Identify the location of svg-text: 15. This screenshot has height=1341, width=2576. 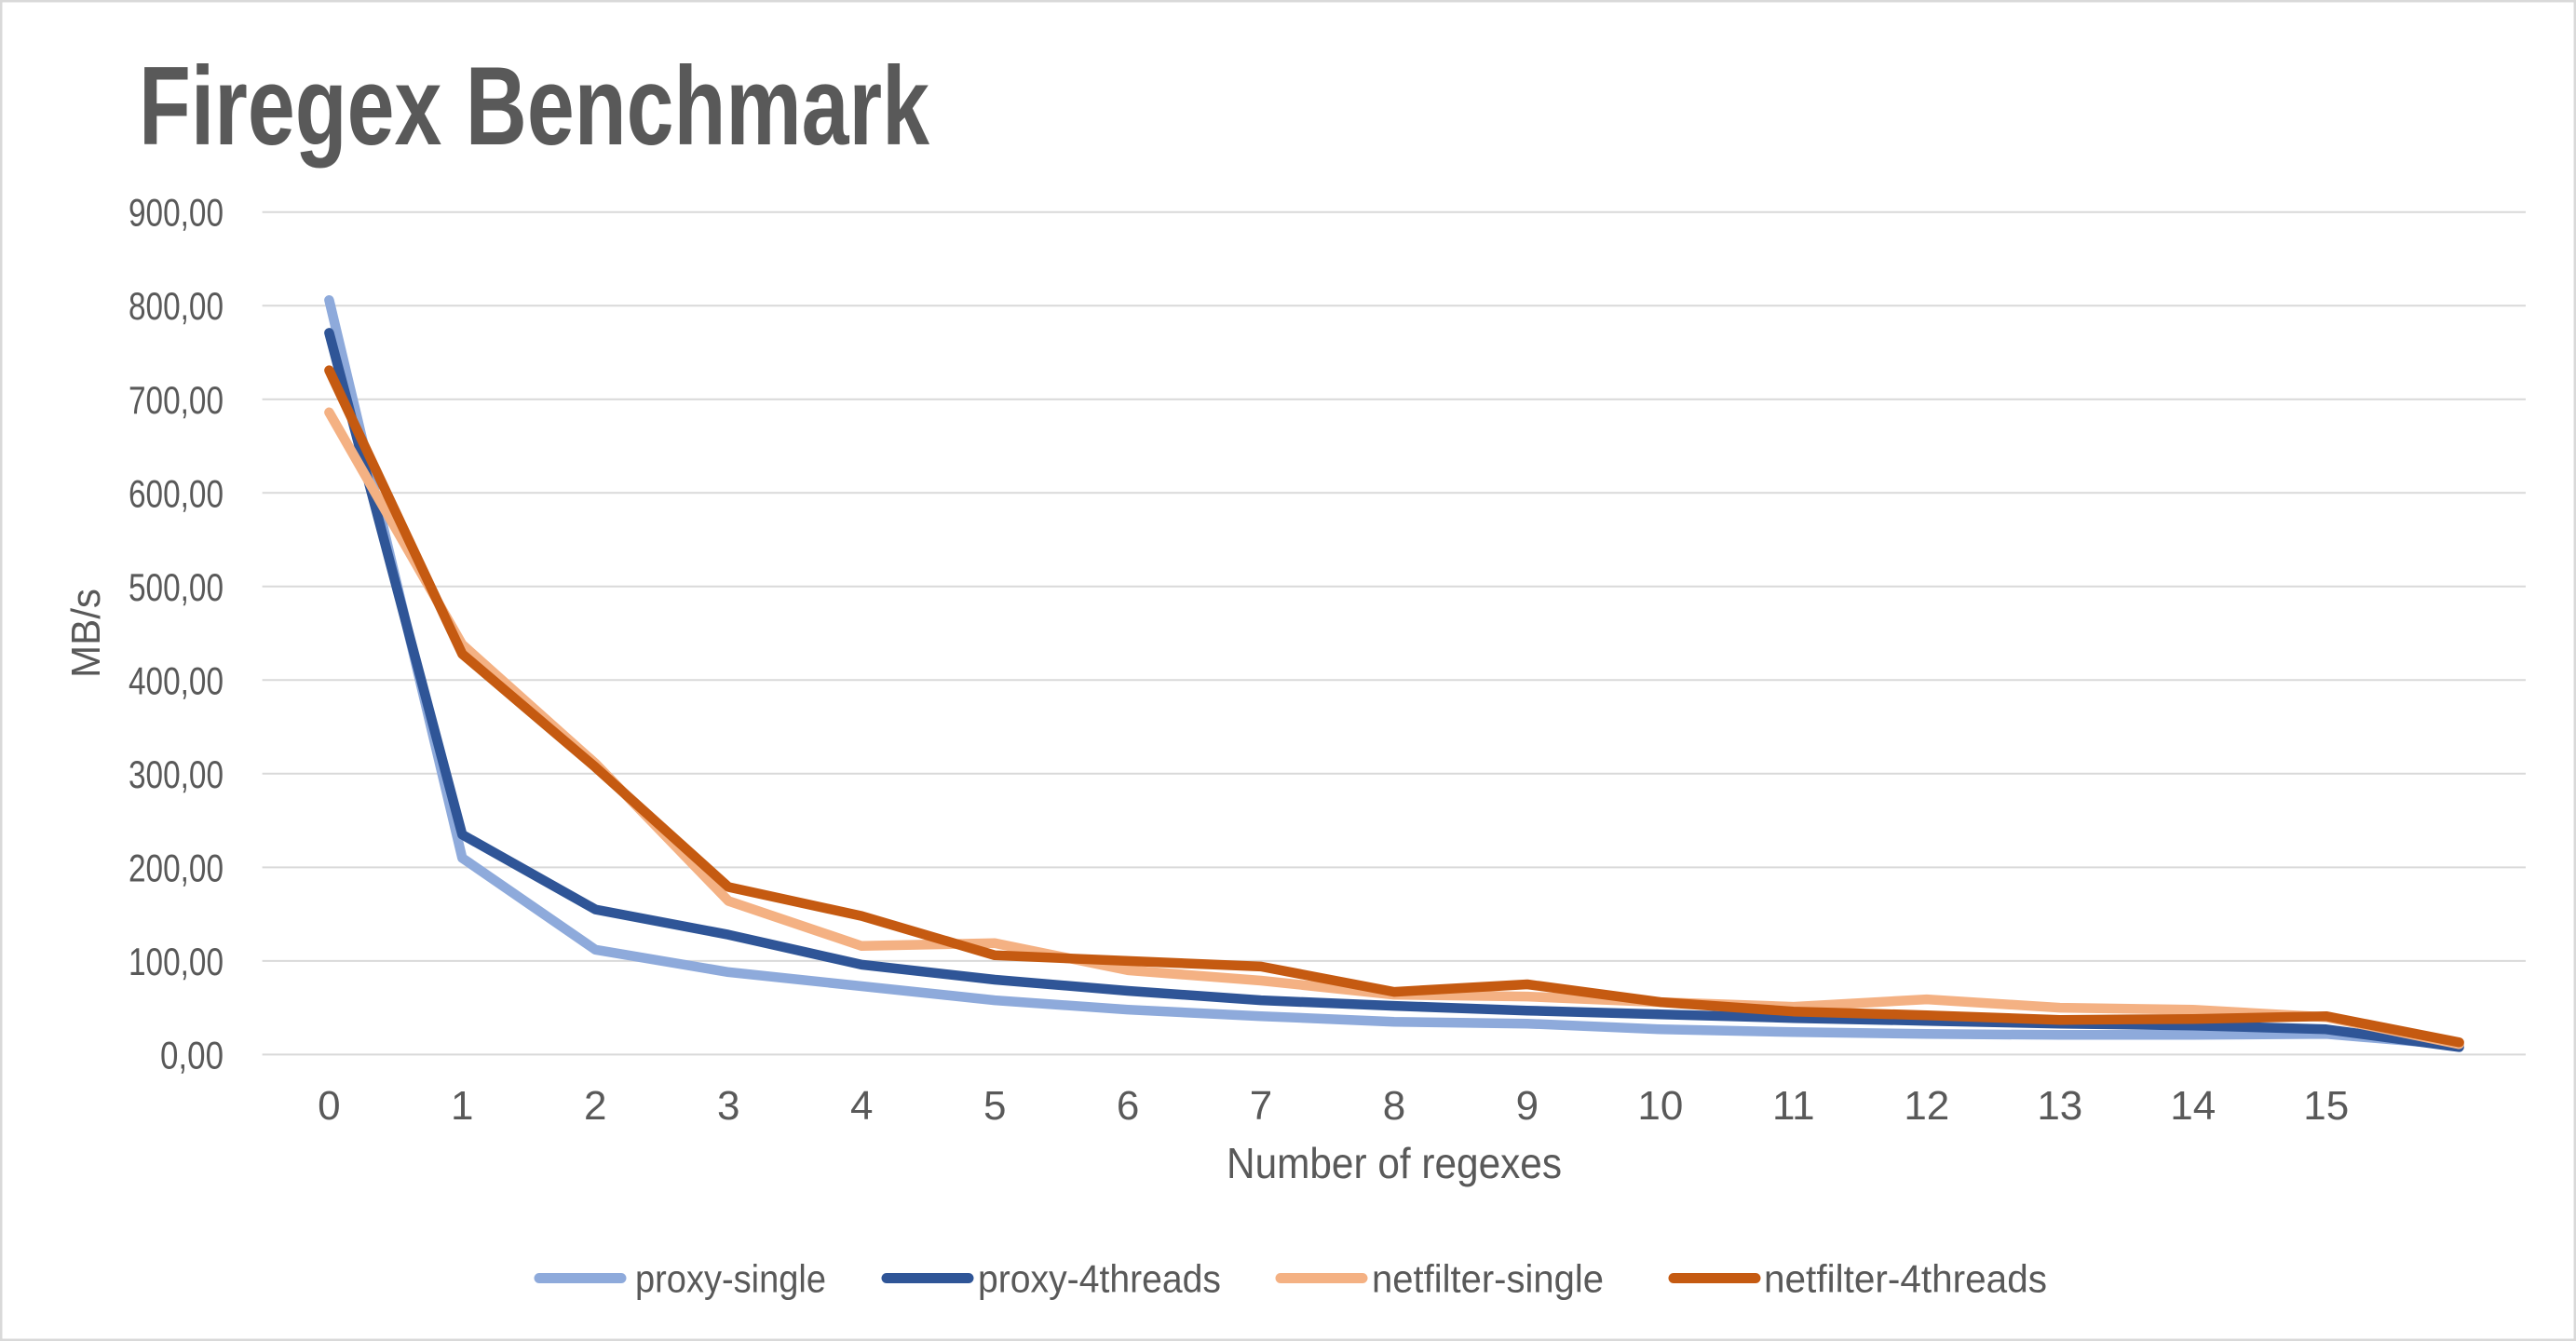
(2326, 1106).